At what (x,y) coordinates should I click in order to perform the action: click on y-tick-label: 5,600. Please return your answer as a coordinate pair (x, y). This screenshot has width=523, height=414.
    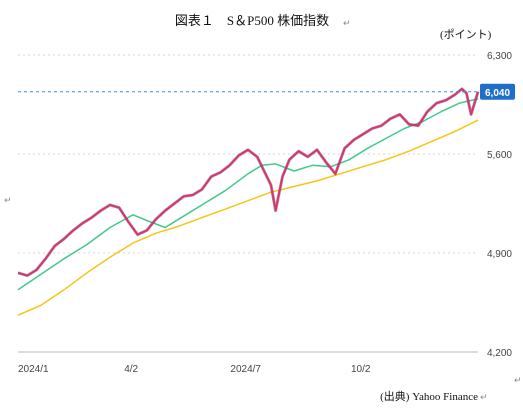
    Looking at the image, I should click on (499, 155).